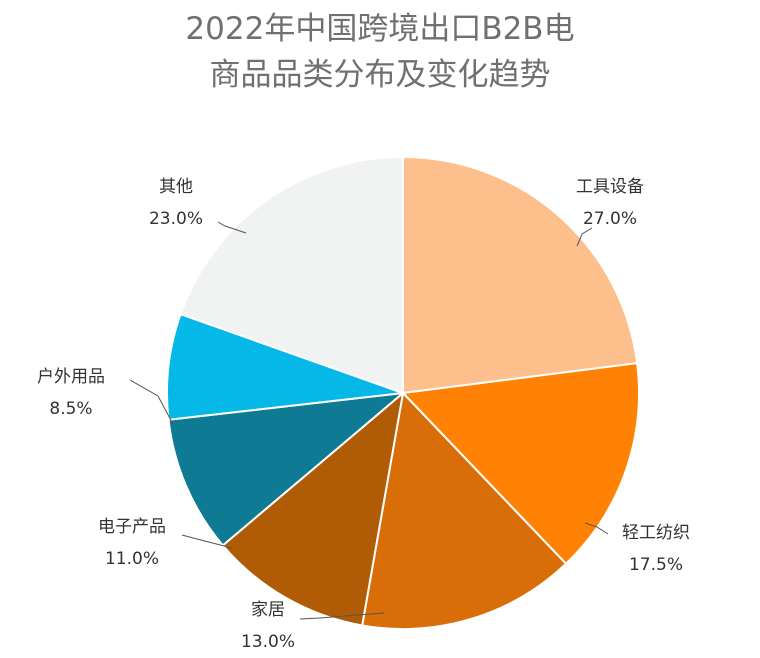  Describe the element at coordinates (380, 75) in the screenshot. I see `chart-title-line2: 商品品类分布及变化趋势` at that location.